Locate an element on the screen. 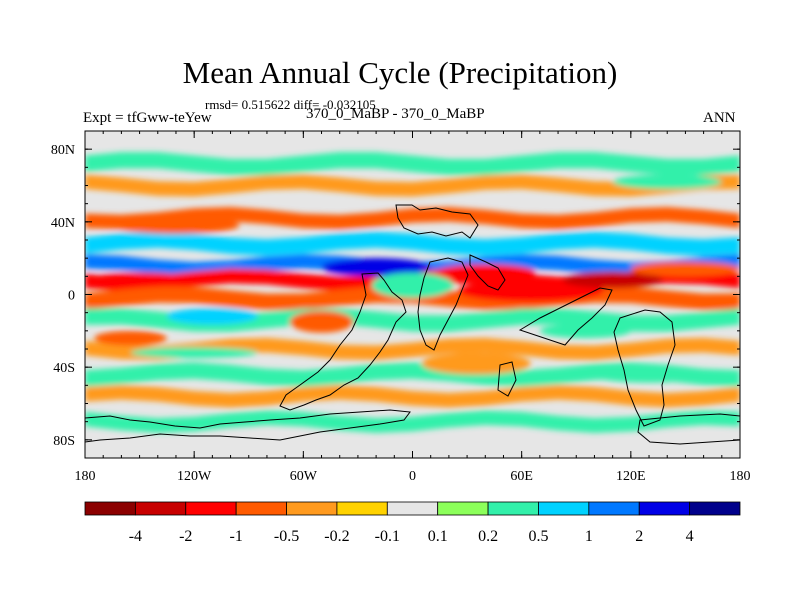 The height and width of the screenshot is (600, 800). madagascar-outline is located at coordinates (507, 379).